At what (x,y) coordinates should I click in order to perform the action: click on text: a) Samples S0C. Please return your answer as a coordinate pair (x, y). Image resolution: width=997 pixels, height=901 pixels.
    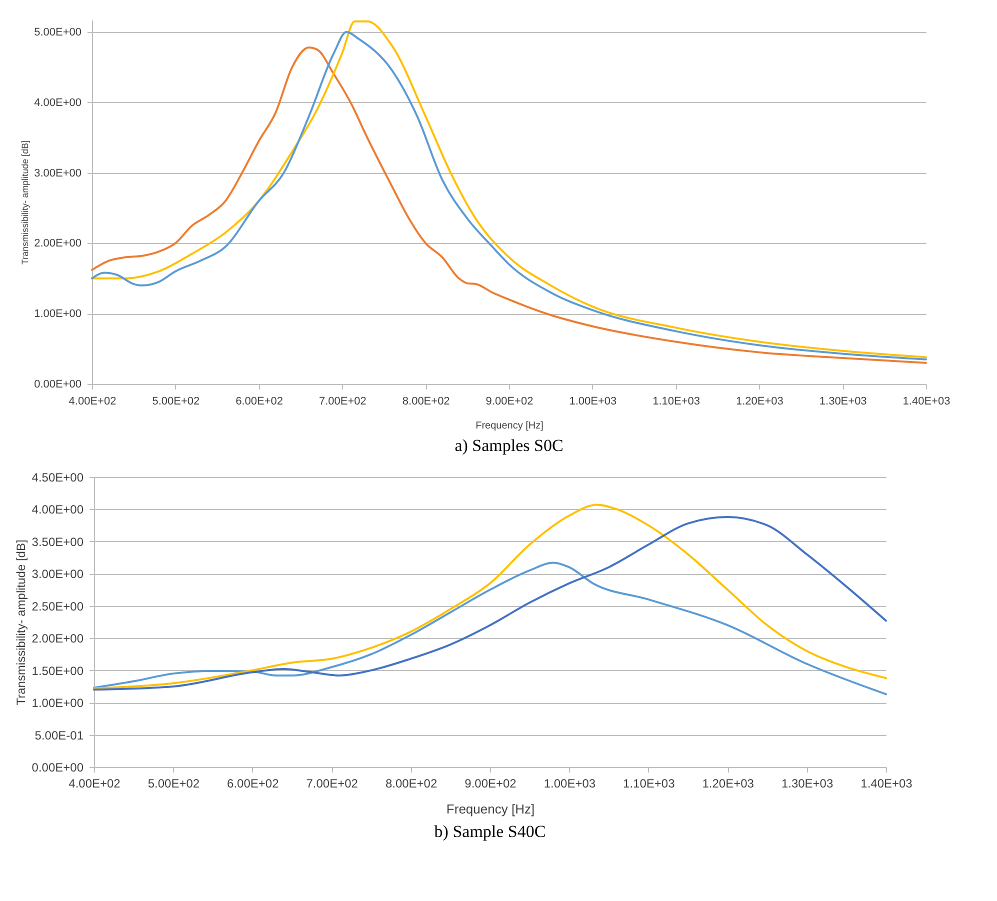
    Looking at the image, I should click on (509, 445).